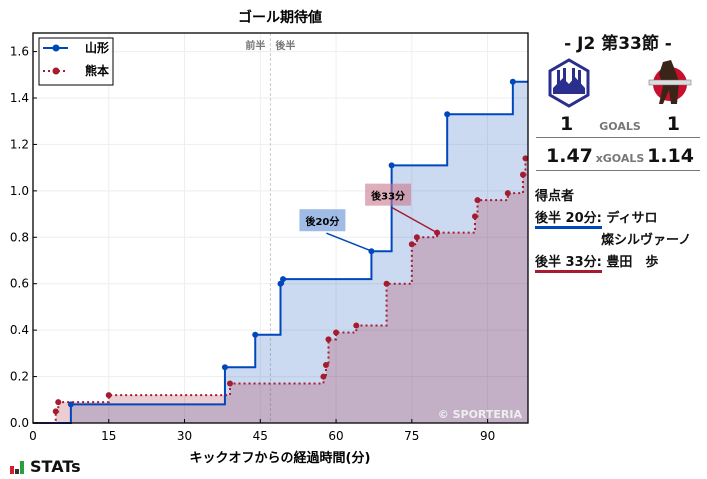 The height and width of the screenshot is (479, 707). Describe the element at coordinates (260, 436) in the screenshot. I see `x-tick-label: 45` at that location.